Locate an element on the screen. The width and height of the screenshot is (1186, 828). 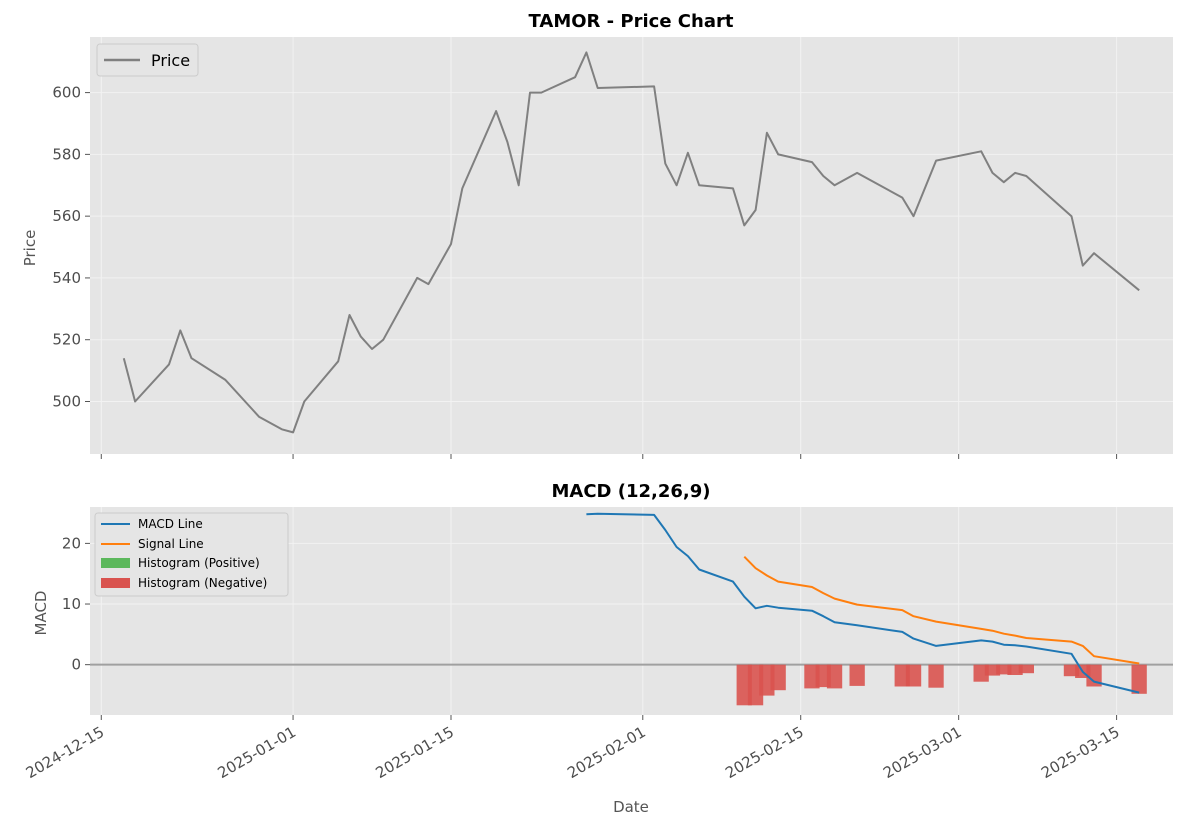
histogram-positive-legend-label: Histogram (Positive) is located at coordinates (199, 563).